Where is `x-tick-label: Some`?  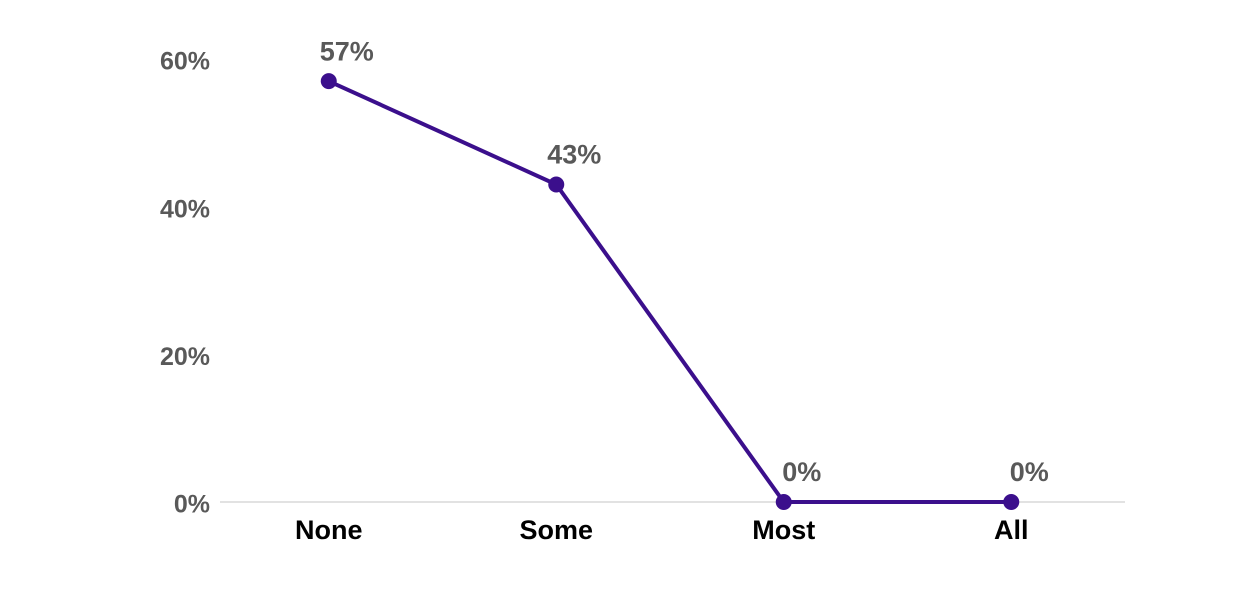
x-tick-label: Some is located at coordinates (556, 530).